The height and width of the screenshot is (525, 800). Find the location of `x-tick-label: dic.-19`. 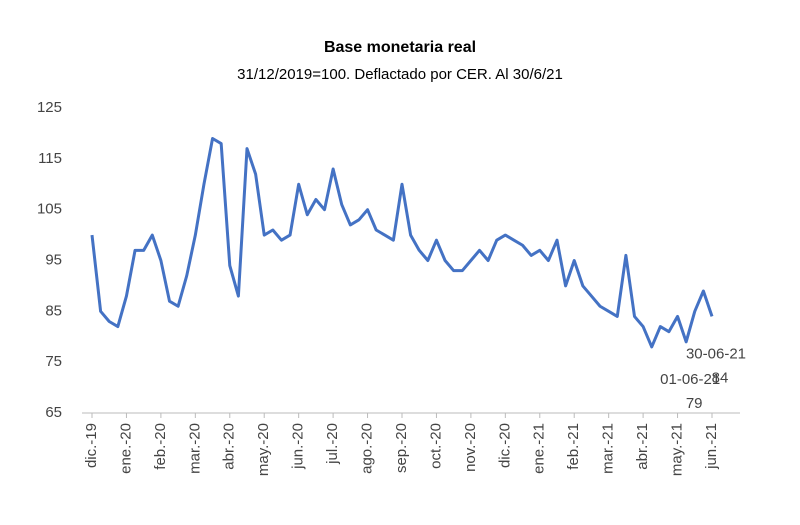

x-tick-label: dic.-19 is located at coordinates (91, 445).